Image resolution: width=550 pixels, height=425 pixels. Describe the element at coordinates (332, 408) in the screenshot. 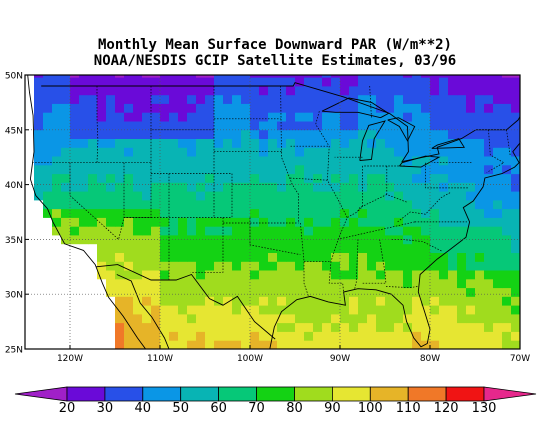

I see `colorbar-tick-label: 90` at that location.